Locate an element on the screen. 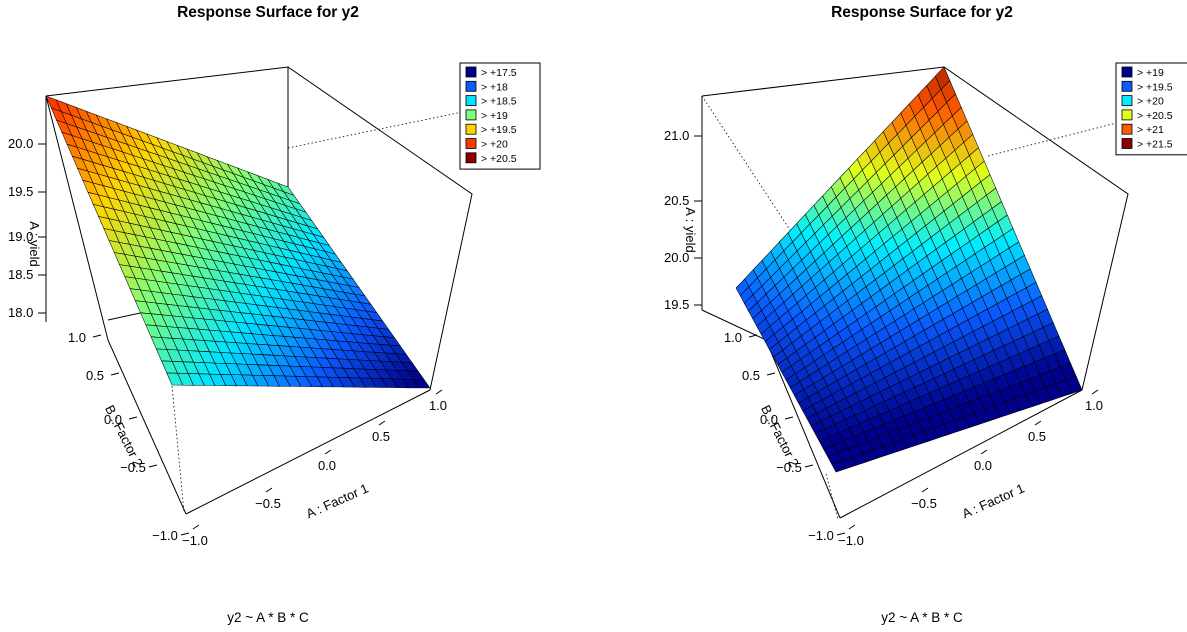 This screenshot has width=1187, height=632. z-tick-label: 20.5 is located at coordinates (676, 200).